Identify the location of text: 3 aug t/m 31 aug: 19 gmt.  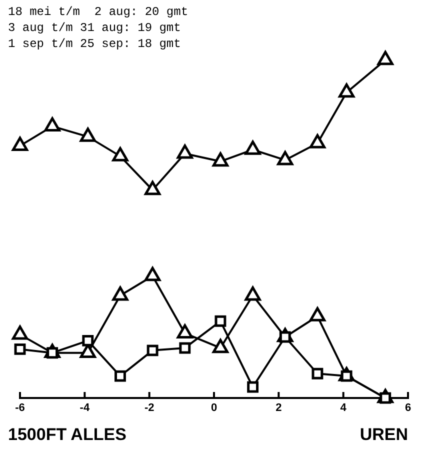
(94, 28).